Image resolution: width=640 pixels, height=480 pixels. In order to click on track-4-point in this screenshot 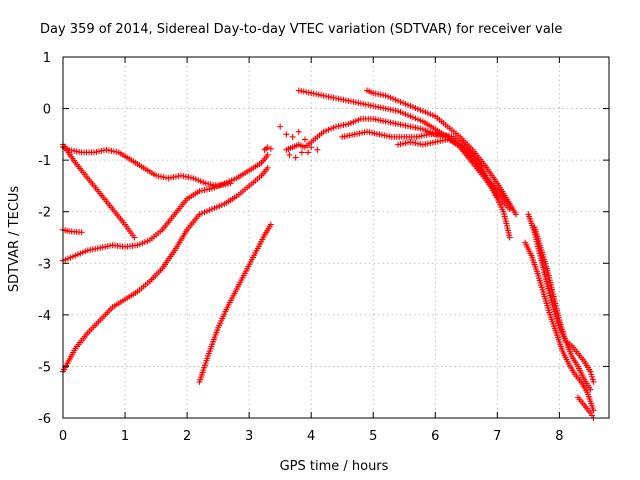, I will do `click(267, 154)`.